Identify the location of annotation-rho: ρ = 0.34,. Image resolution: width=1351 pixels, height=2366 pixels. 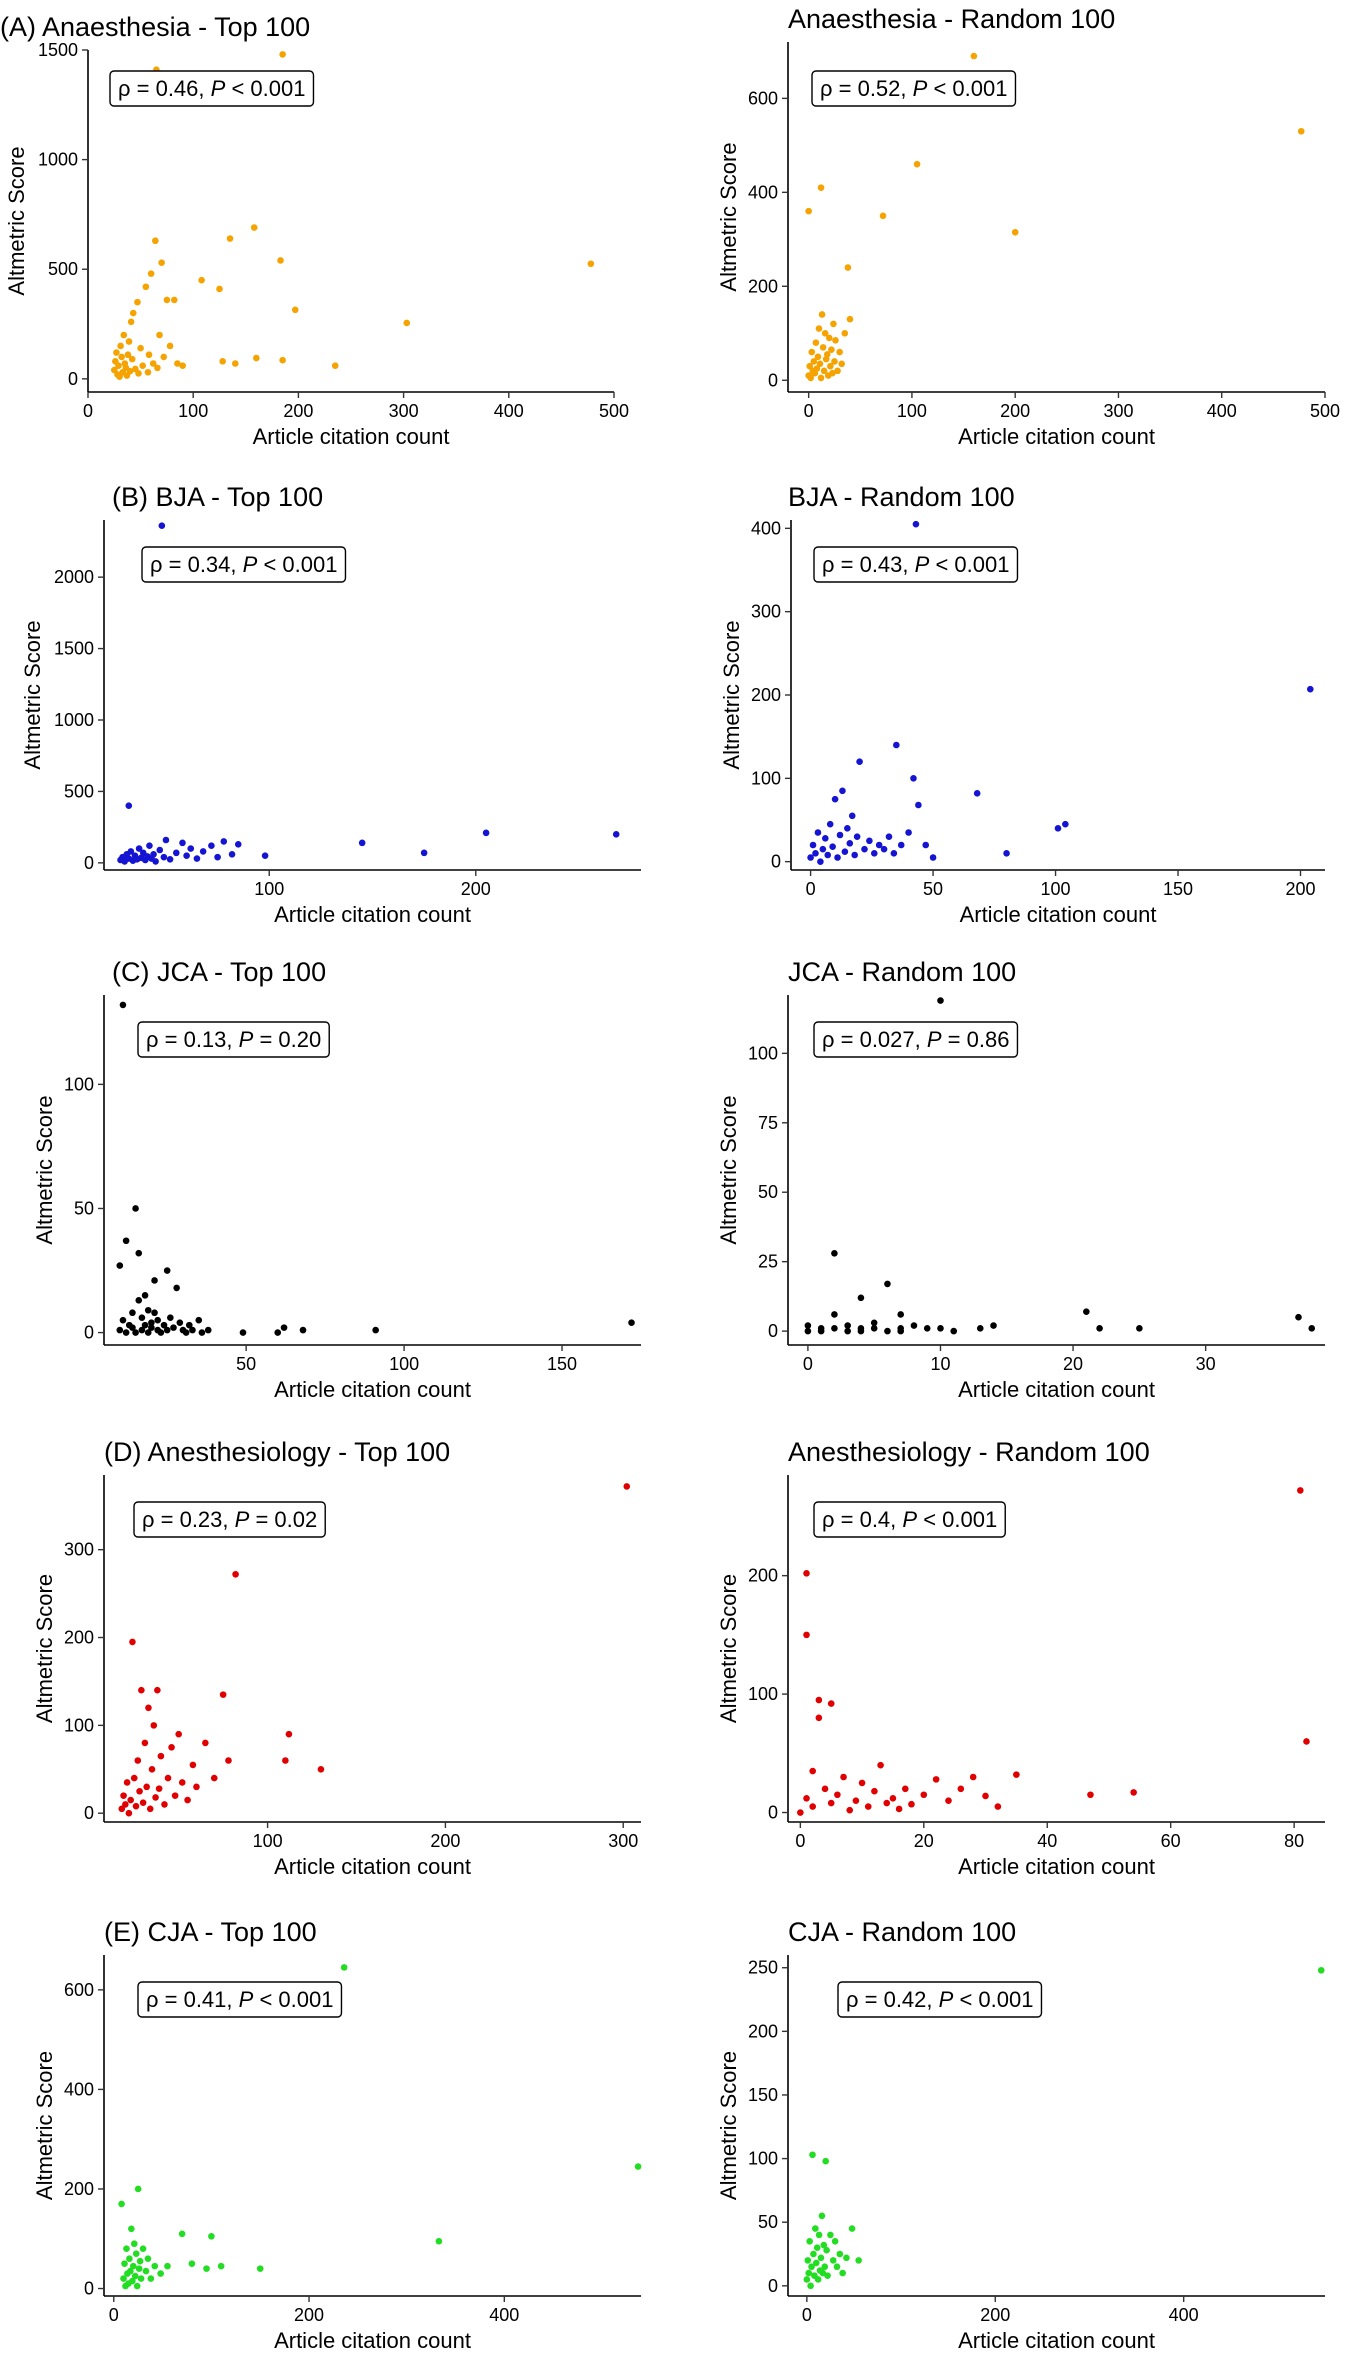
(196, 564).